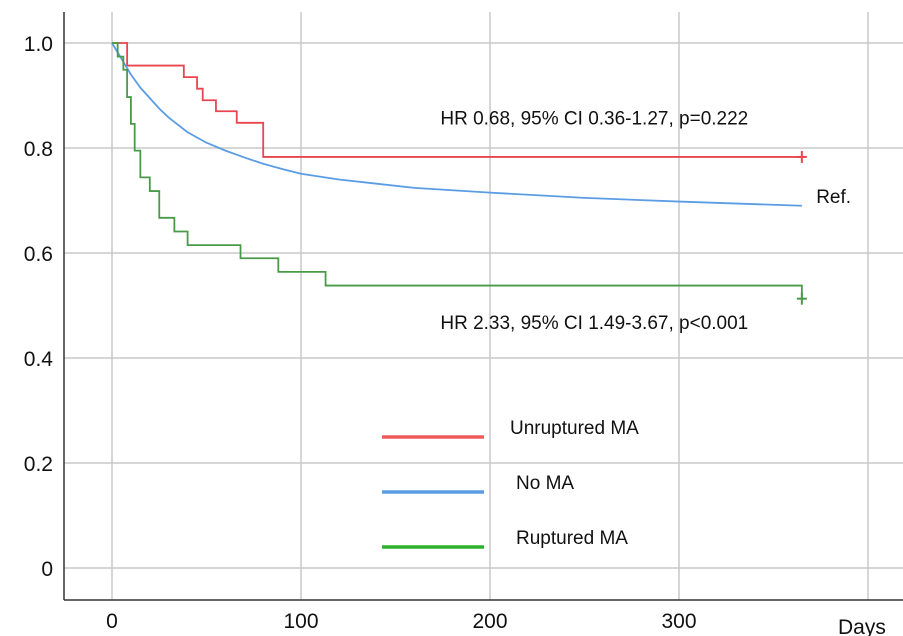  I want to click on y-tick-label: 0.8, so click(38, 149).